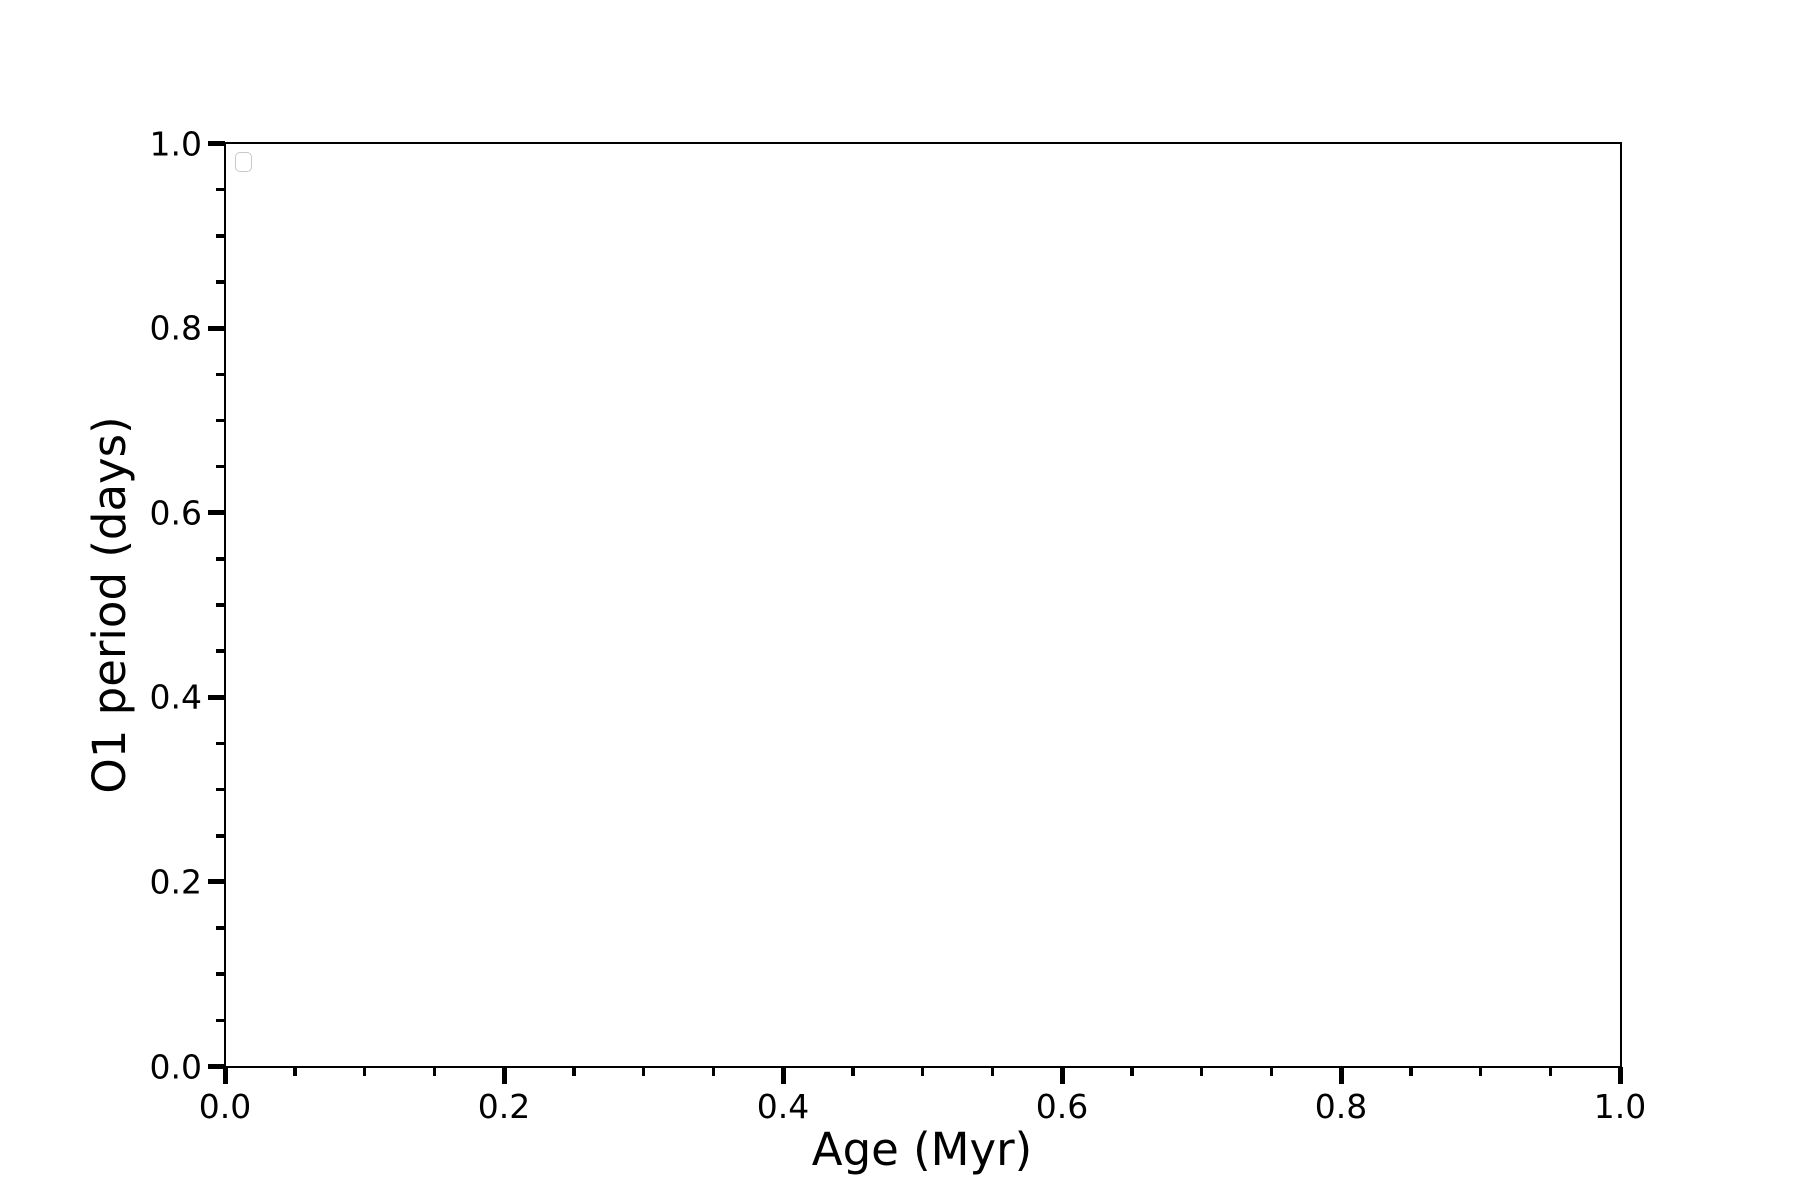 The height and width of the screenshot is (1200, 1800). What do you see at coordinates (110, 605) in the screenshot?
I see `y-axis-label: O1 period (days)` at bounding box center [110, 605].